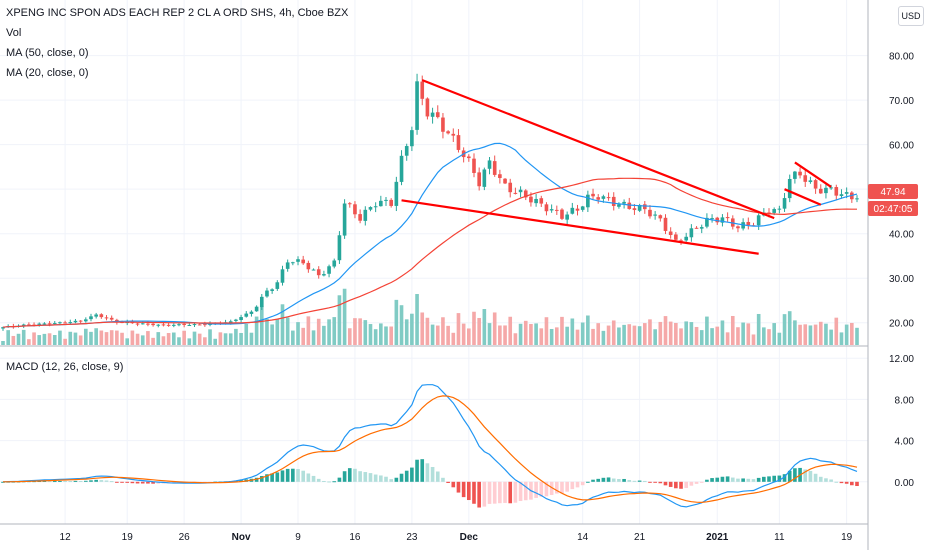  What do you see at coordinates (47, 53) in the screenshot?
I see `ma50-legend: MA (50, close, 0)` at bounding box center [47, 53].